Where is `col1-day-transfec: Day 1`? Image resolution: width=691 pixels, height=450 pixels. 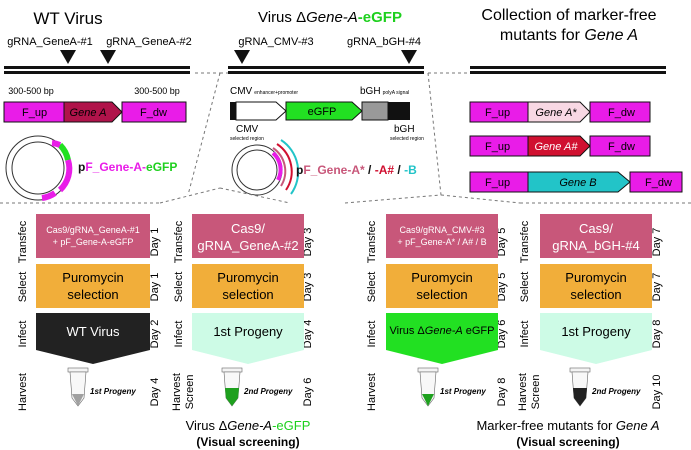 col1-day-transfec: Day 1 is located at coordinates (155, 242).